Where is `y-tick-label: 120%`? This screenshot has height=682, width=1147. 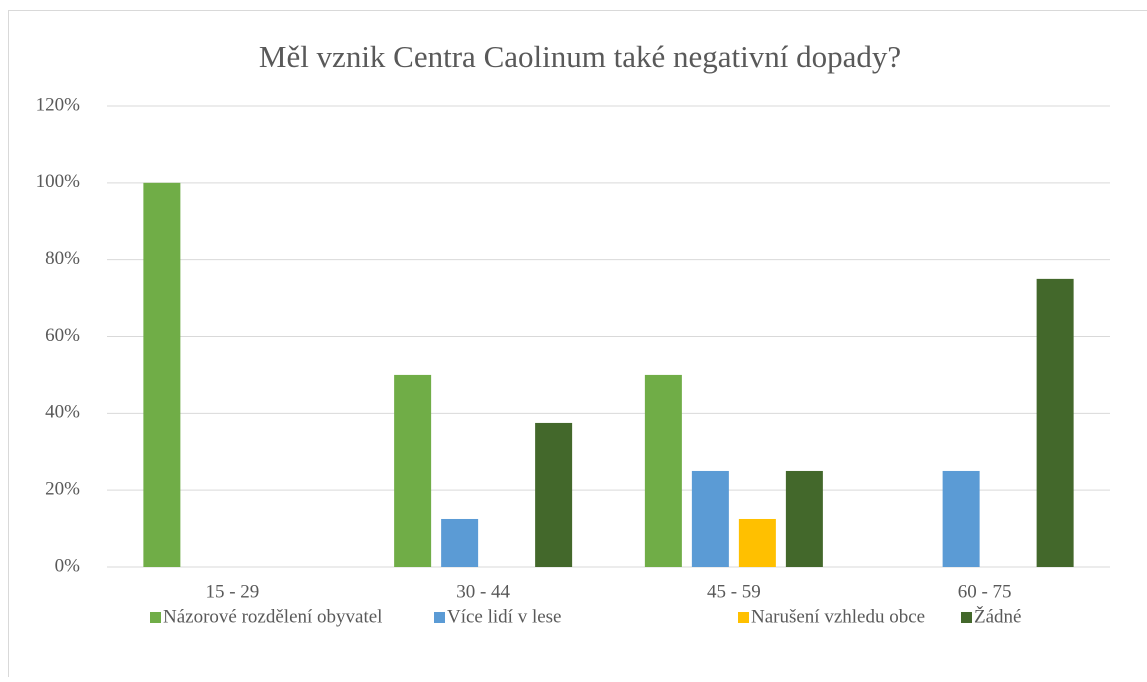 y-tick-label: 120% is located at coordinates (58, 104).